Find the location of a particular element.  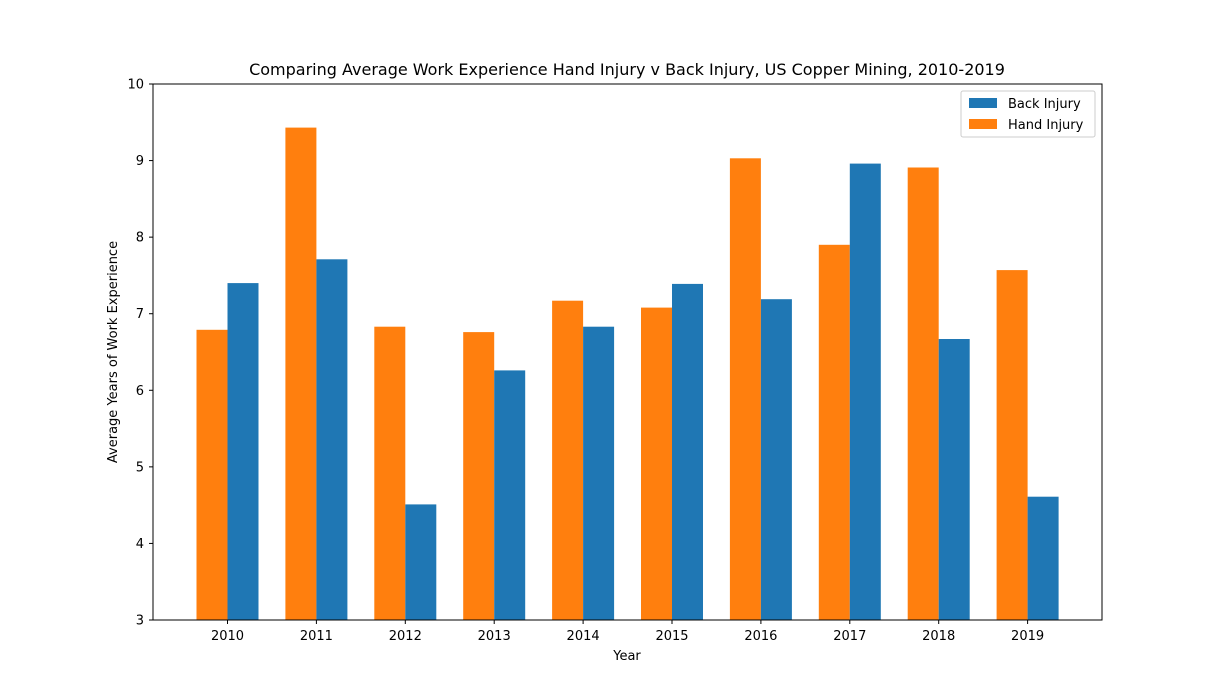

x-tick-label-2011: 2011 is located at coordinates (316, 636).